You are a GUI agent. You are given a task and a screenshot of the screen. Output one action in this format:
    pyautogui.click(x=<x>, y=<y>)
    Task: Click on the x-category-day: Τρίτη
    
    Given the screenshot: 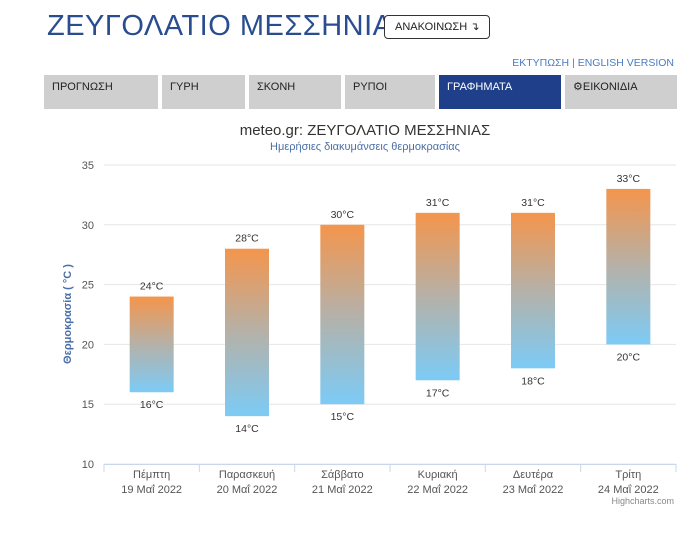 What is the action you would take?
    pyautogui.click(x=628, y=475)
    